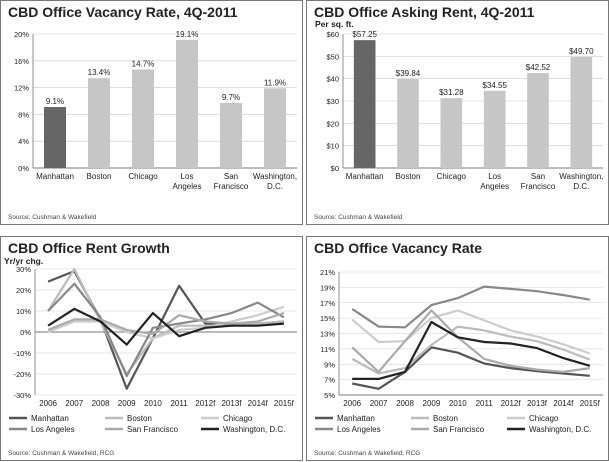  What do you see at coordinates (61, 453) in the screenshot?
I see `rent-growth-line-source: Source: Cushman & Wakefield, RCG` at bounding box center [61, 453].